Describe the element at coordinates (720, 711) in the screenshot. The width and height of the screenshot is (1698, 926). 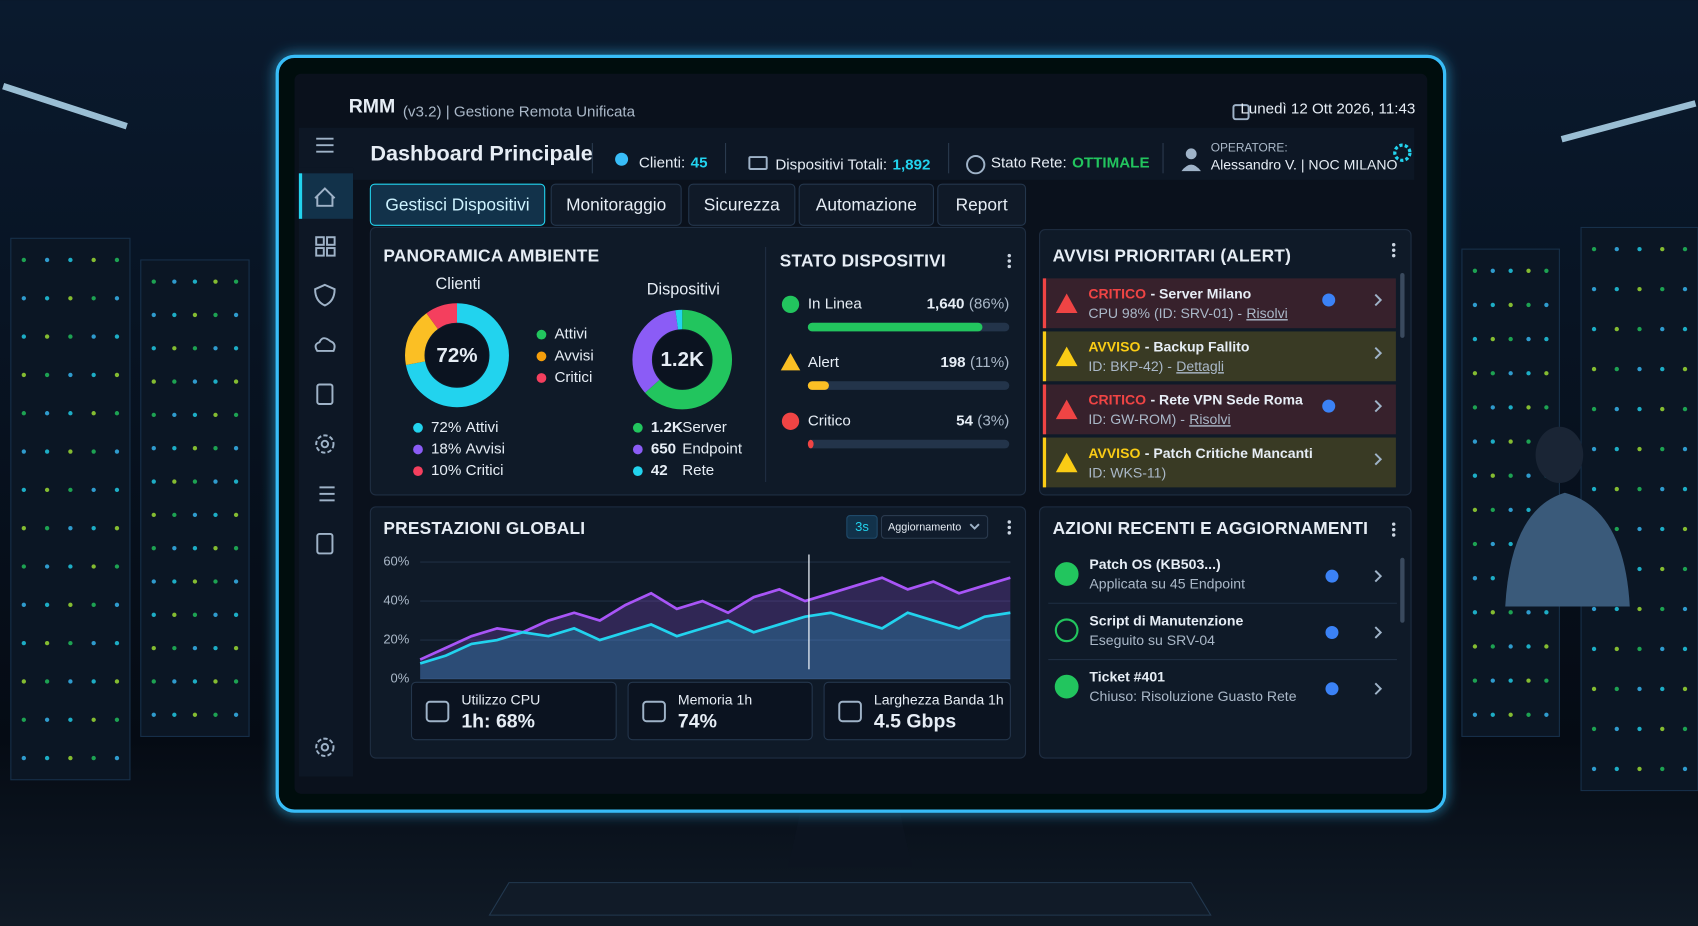
I see `metric-card` at that location.